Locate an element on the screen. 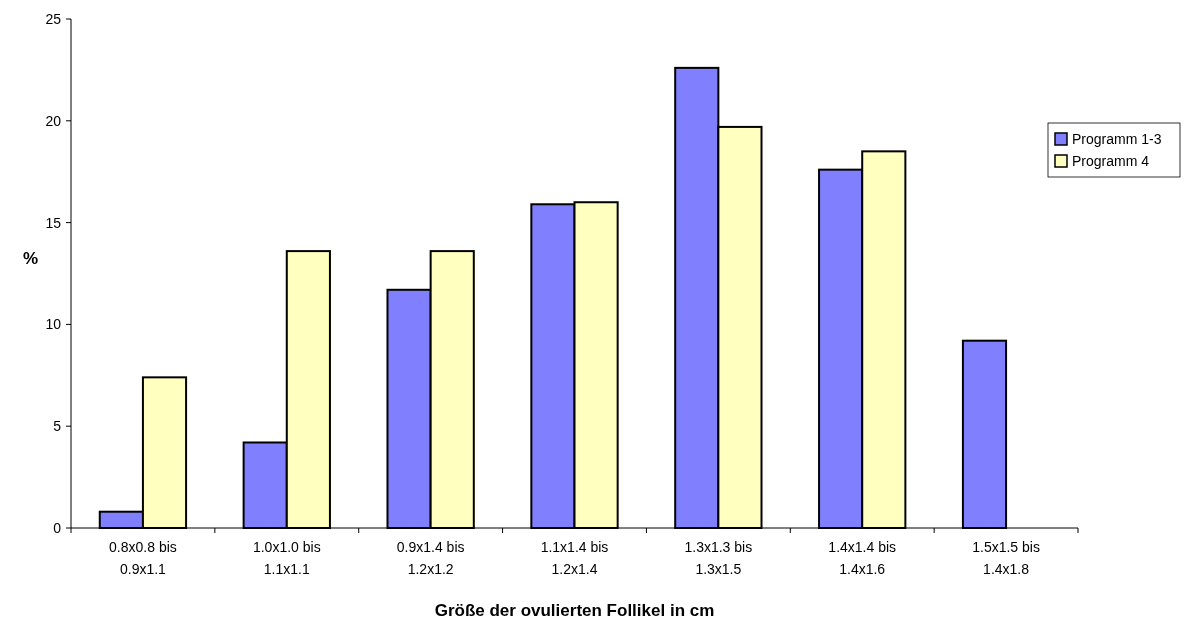  x-axis-title: Größe der ovulierten Follikel in cm is located at coordinates (574, 610).